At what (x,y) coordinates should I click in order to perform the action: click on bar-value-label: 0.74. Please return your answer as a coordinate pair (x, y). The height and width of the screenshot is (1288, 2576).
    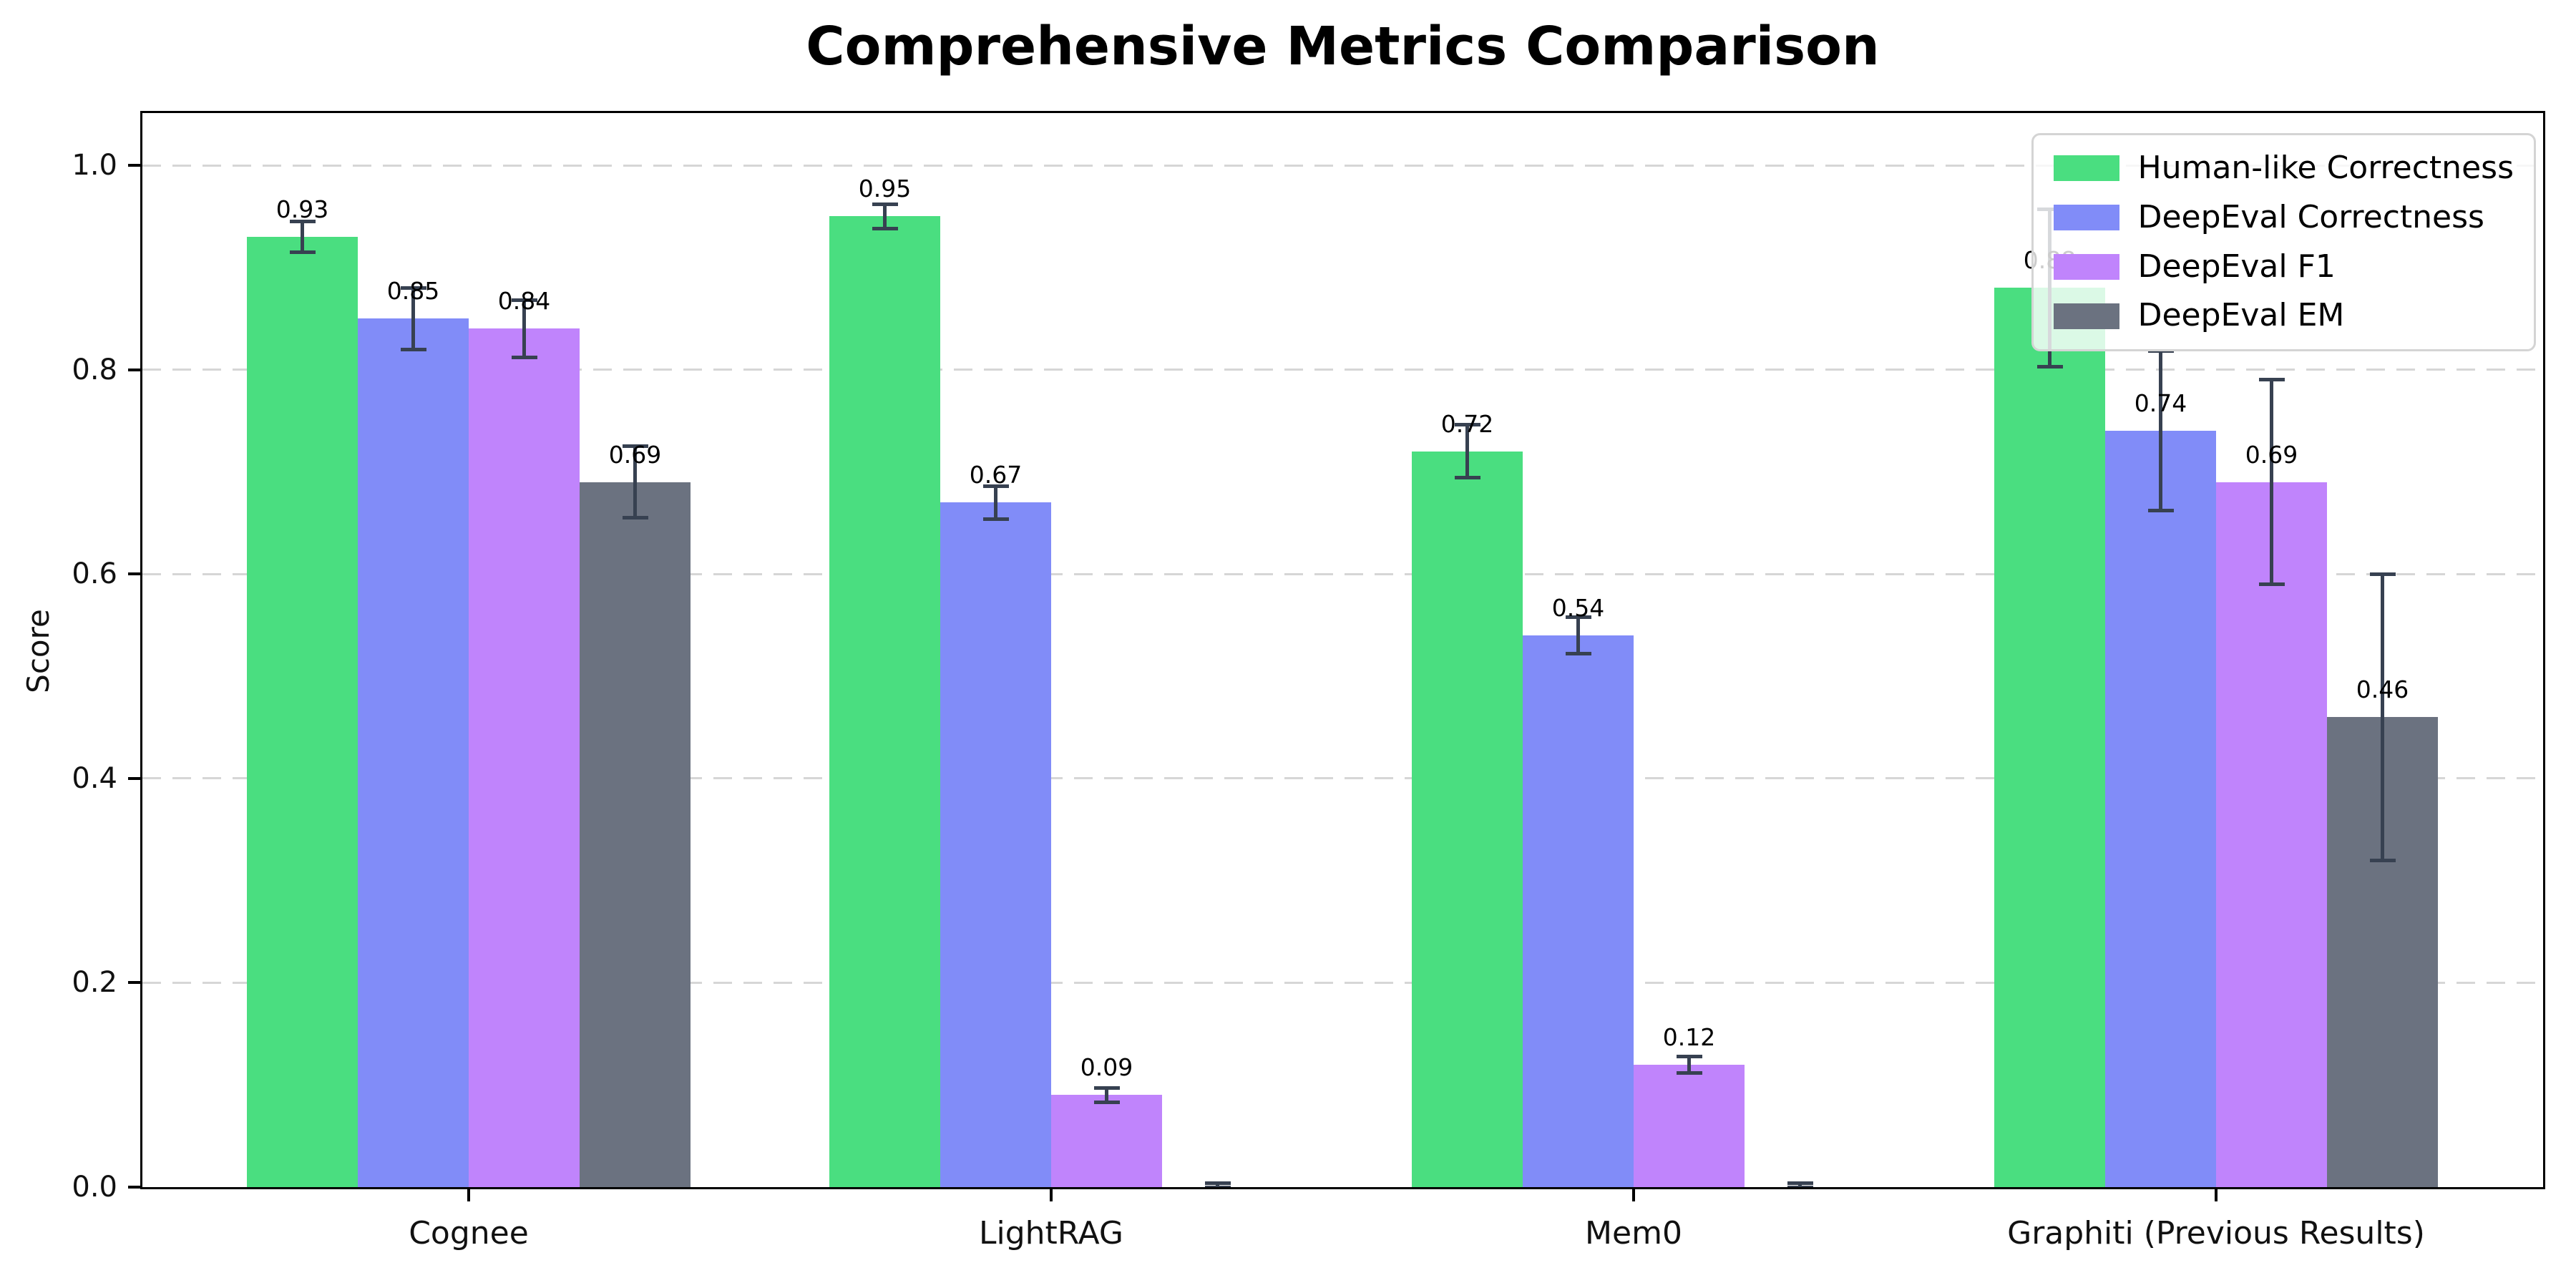
    Looking at the image, I should click on (2160, 403).